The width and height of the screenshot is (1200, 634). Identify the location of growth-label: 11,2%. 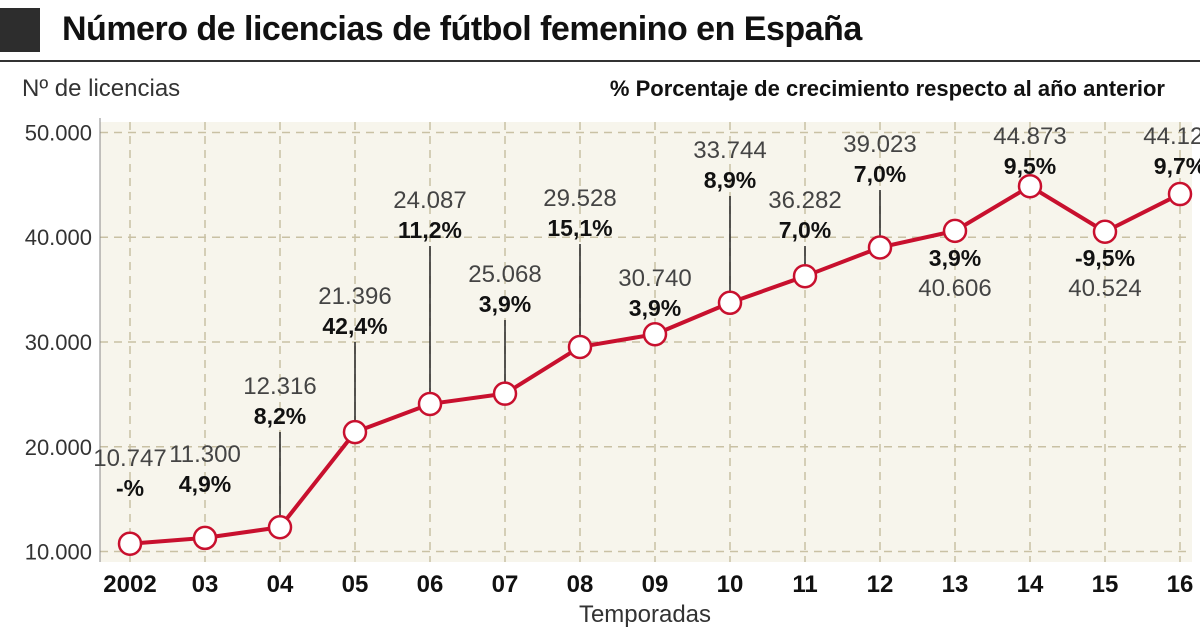
(430, 230).